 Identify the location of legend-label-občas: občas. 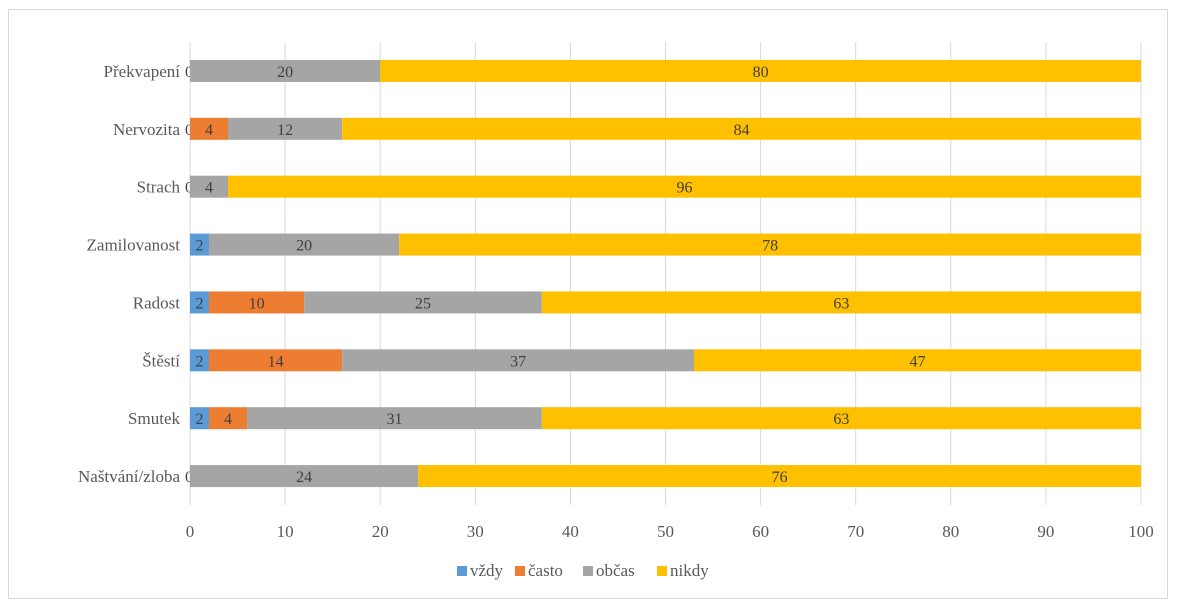
(615, 570).